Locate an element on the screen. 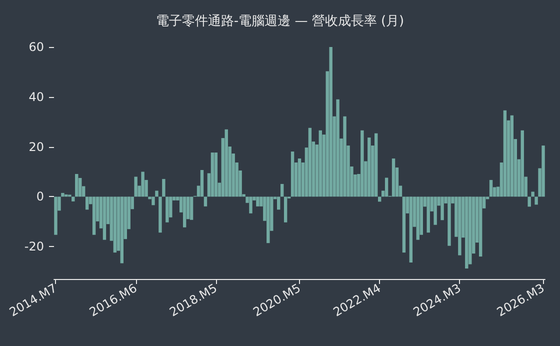 The height and width of the screenshot is (346, 560). chart-title: 電子零件通路-電腦週邊 — 營收成長率 (月) is located at coordinates (280, 21).